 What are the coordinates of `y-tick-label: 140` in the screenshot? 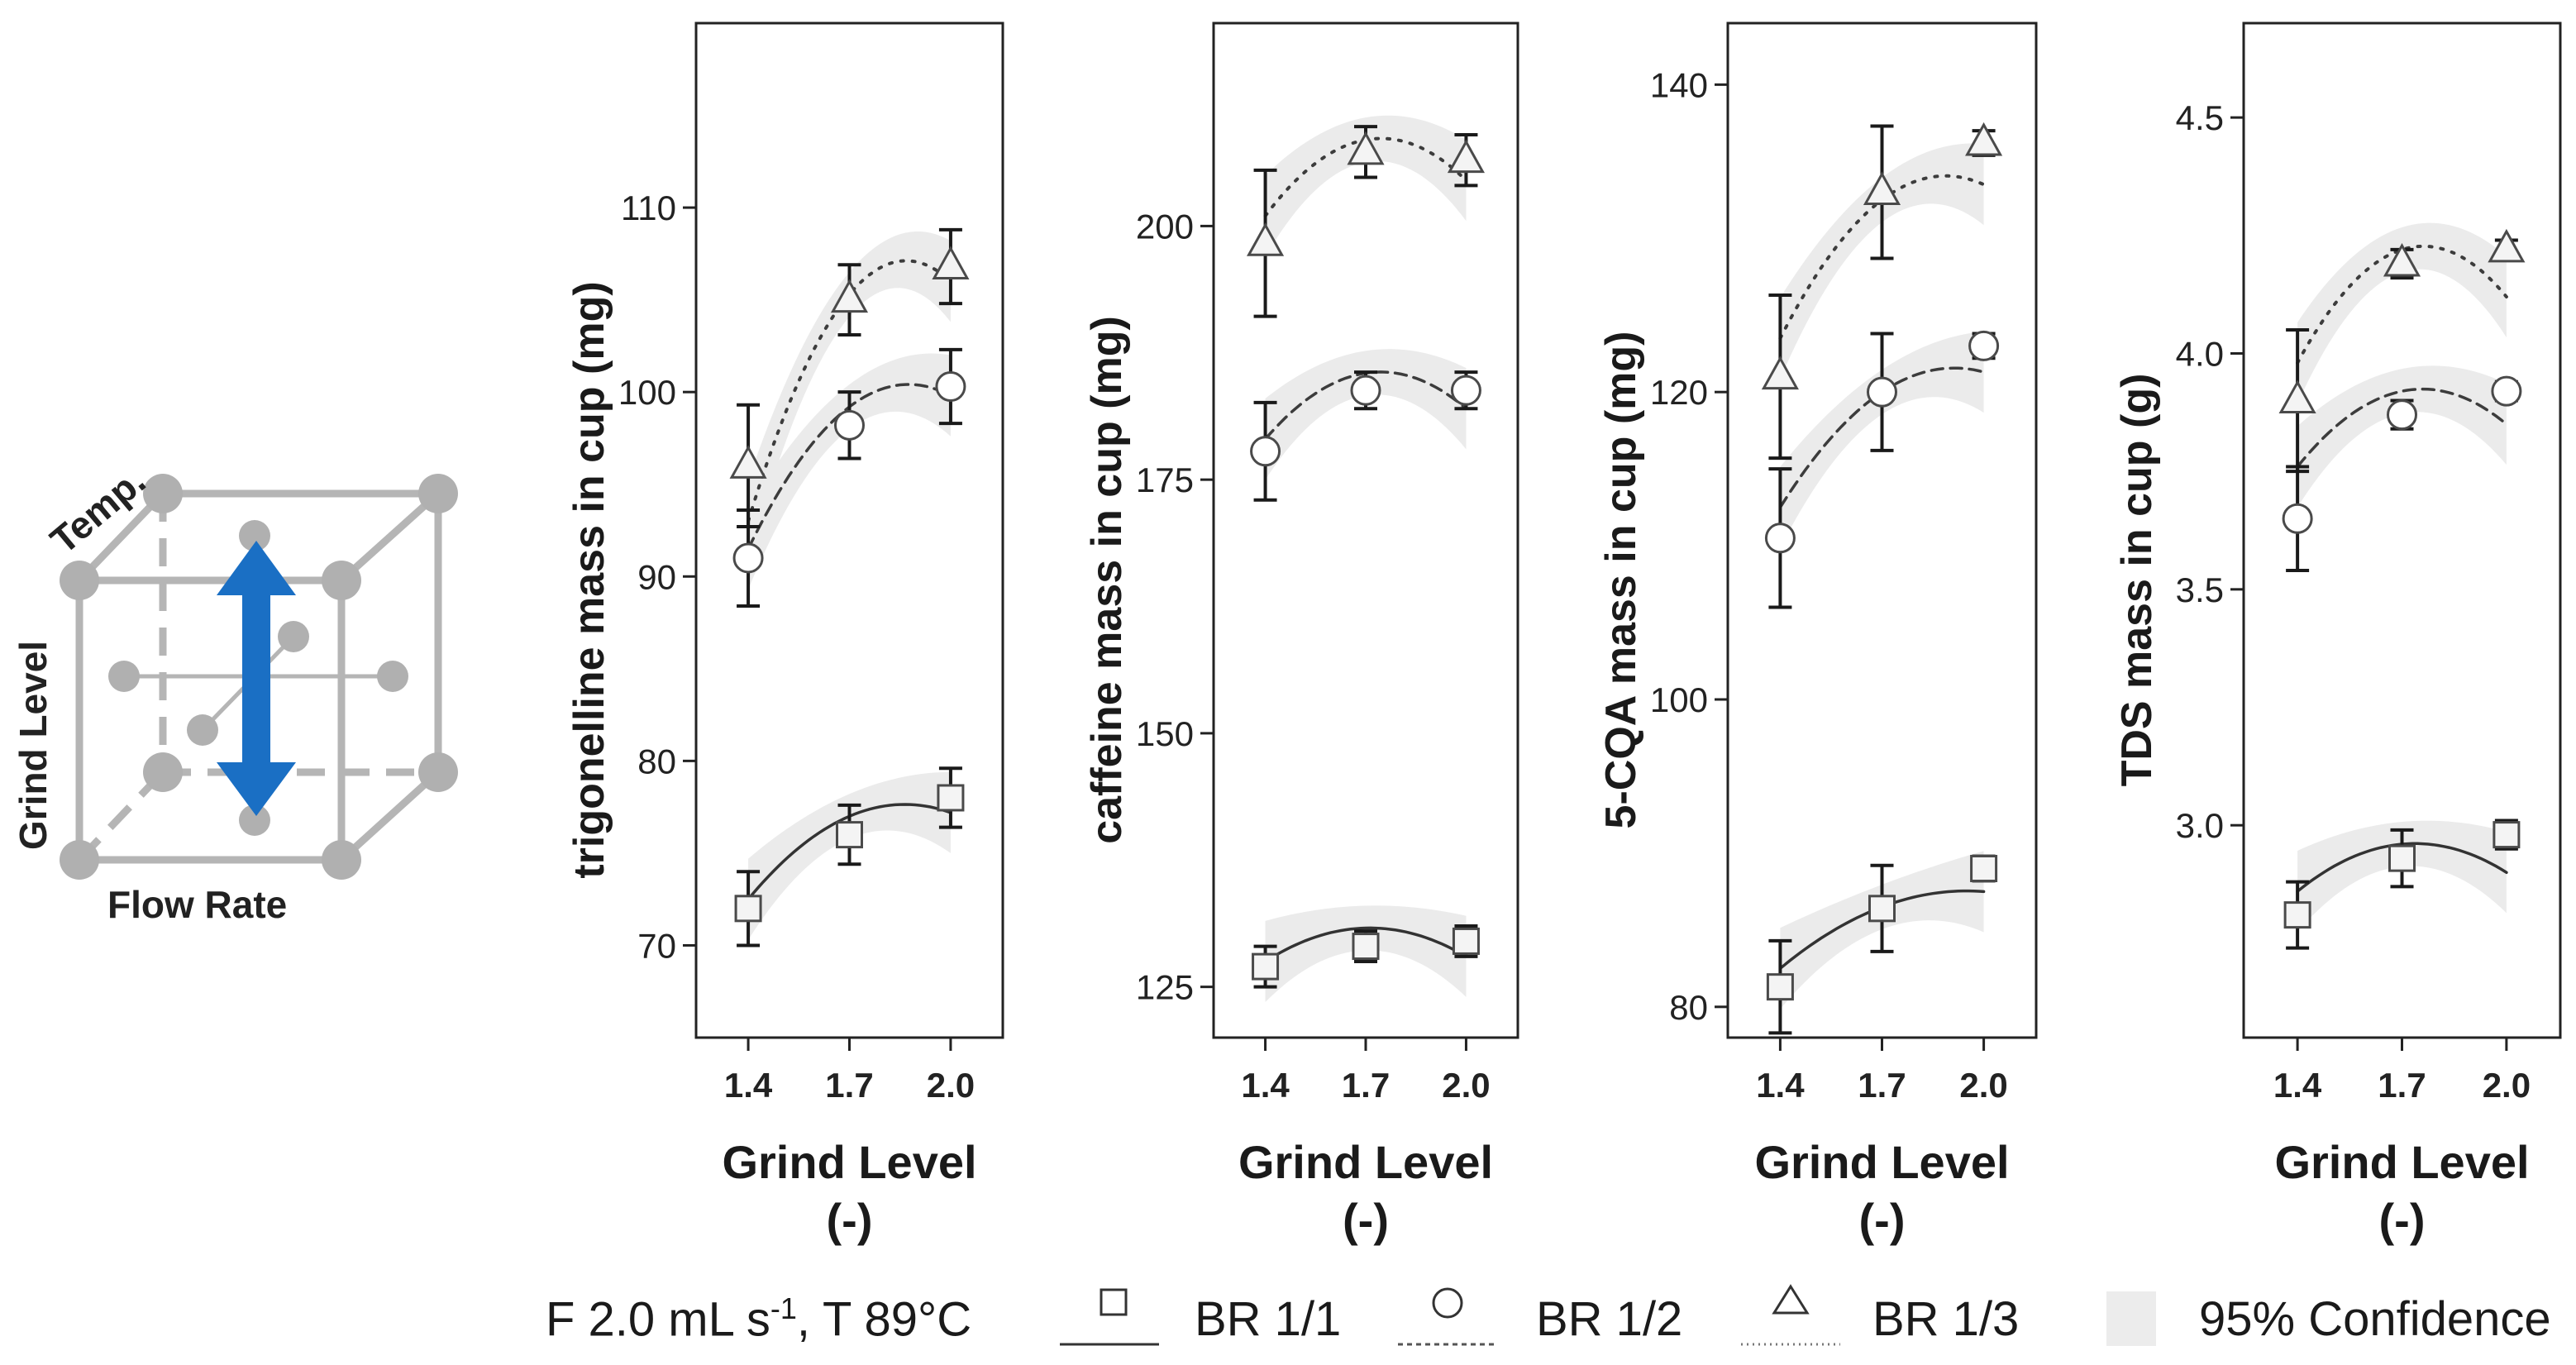 It's located at (1679, 84).